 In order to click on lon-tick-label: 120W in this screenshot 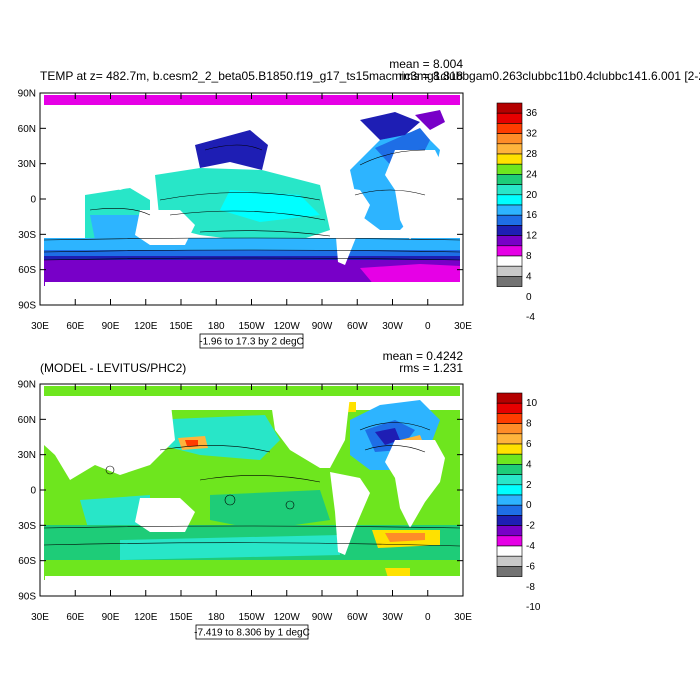, I will do `click(287, 326)`.